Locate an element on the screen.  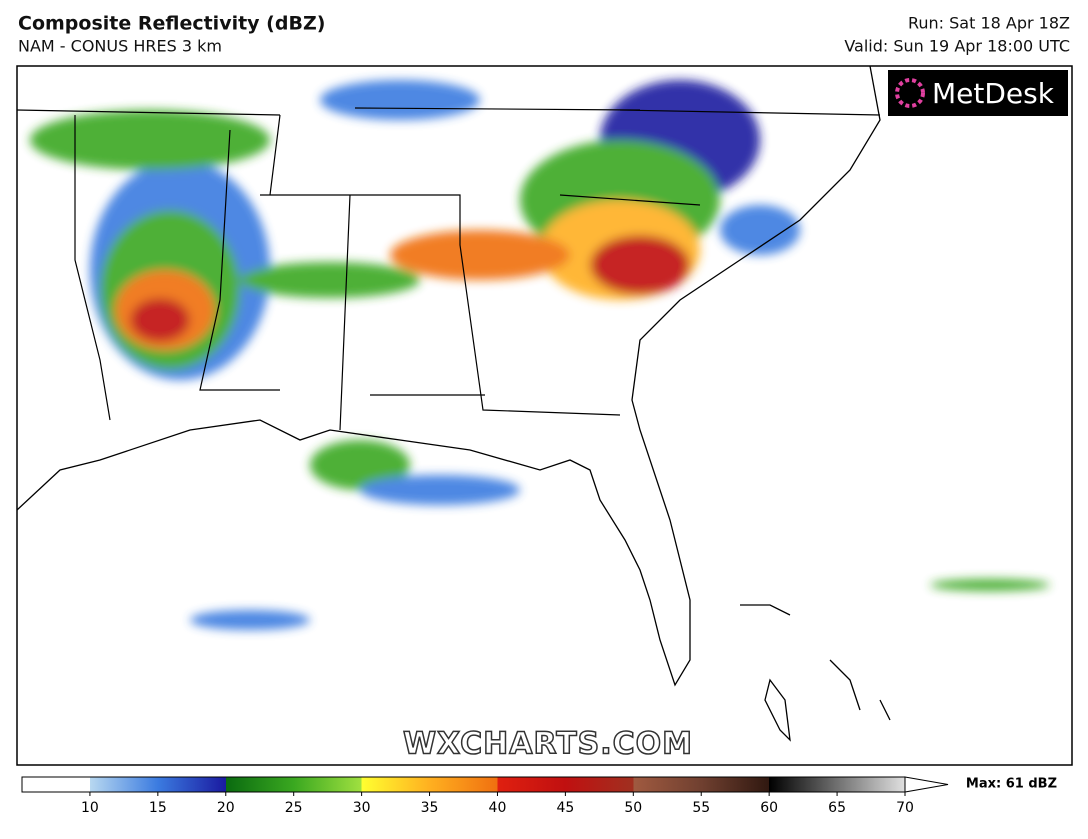
valid-time: Valid: Sun 19 Apr 18:00 UTC is located at coordinates (957, 46).